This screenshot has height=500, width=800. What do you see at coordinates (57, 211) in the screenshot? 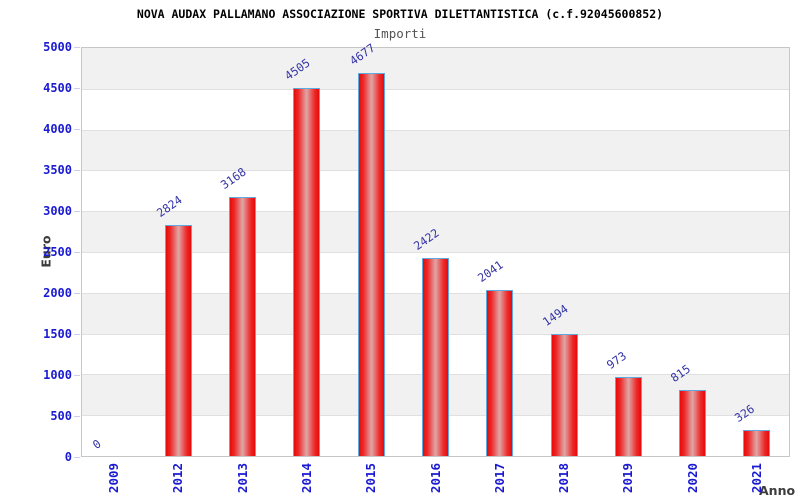
I see `y-tick-label-3000: 3000` at bounding box center [57, 211].